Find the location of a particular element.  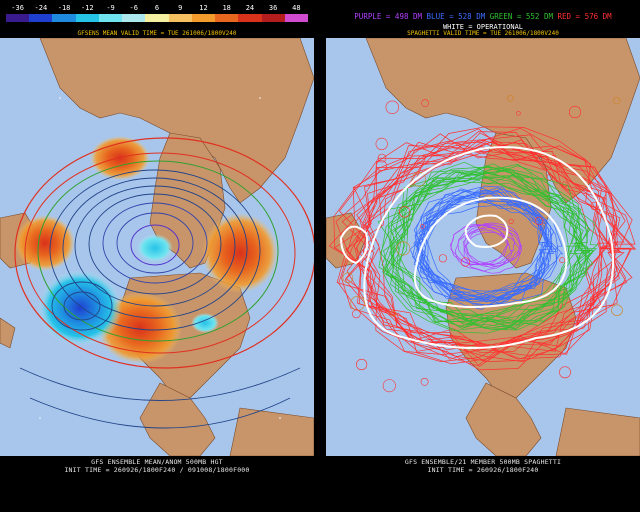

anomaly-scale-labels: -36 -24 -18 -12 -9 -6 6 9 12 18 24 36 48 is located at coordinates (157, 9).